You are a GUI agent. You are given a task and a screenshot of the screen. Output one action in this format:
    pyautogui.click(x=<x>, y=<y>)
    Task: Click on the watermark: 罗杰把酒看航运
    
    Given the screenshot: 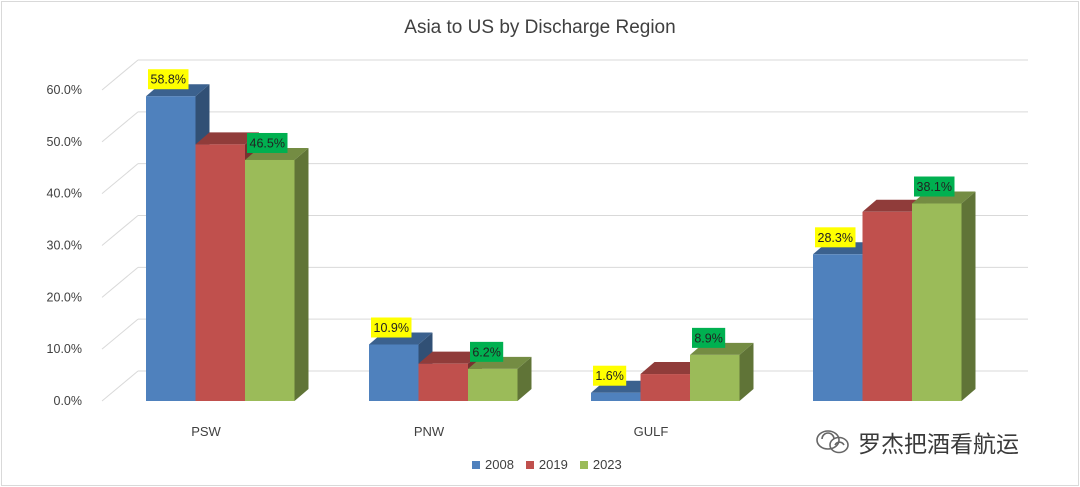 What is the action you would take?
    pyautogui.click(x=916, y=442)
    